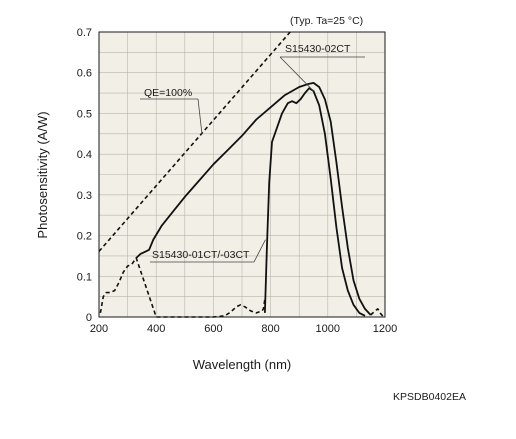 The width and height of the screenshot is (516, 439). I want to click on conditions-note: (Typ. Ta=25 °C), so click(326, 21).